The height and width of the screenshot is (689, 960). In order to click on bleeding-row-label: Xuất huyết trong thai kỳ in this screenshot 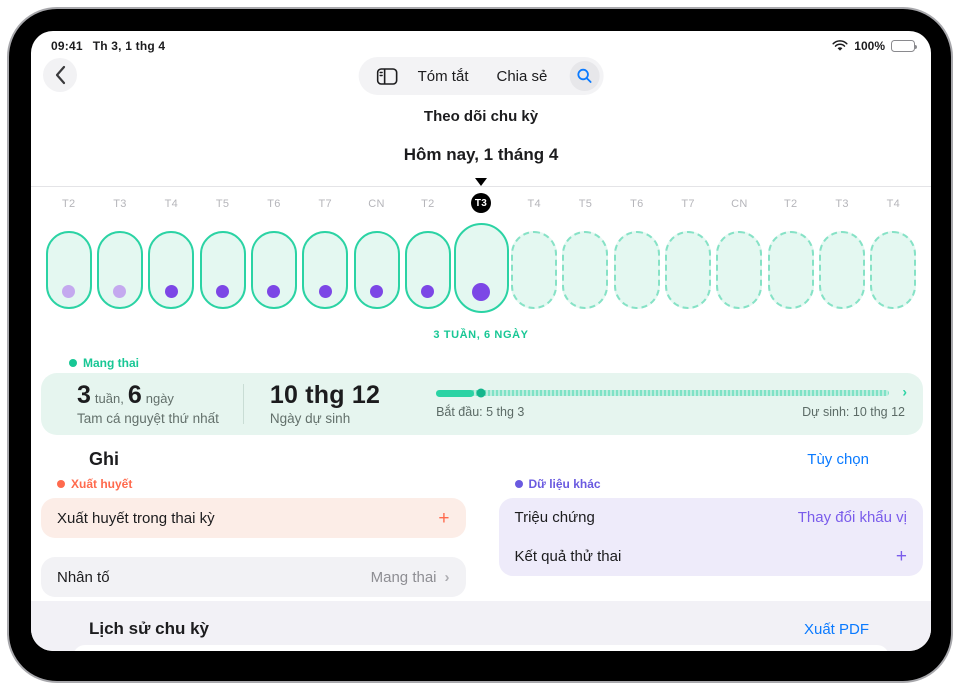, I will do `click(136, 518)`.